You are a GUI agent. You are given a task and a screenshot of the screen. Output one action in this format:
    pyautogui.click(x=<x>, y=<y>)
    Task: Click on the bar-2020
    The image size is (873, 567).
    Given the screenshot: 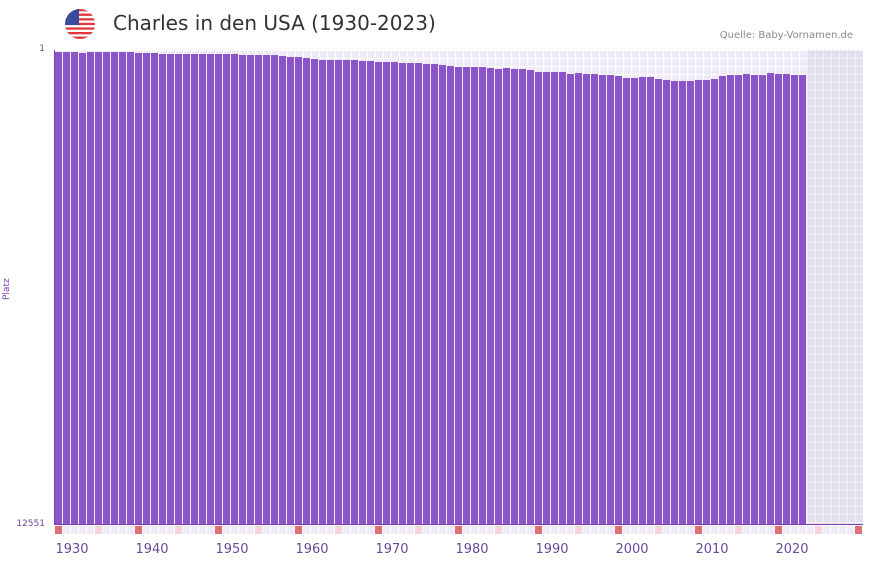 What is the action you would take?
    pyautogui.click(x=778, y=299)
    